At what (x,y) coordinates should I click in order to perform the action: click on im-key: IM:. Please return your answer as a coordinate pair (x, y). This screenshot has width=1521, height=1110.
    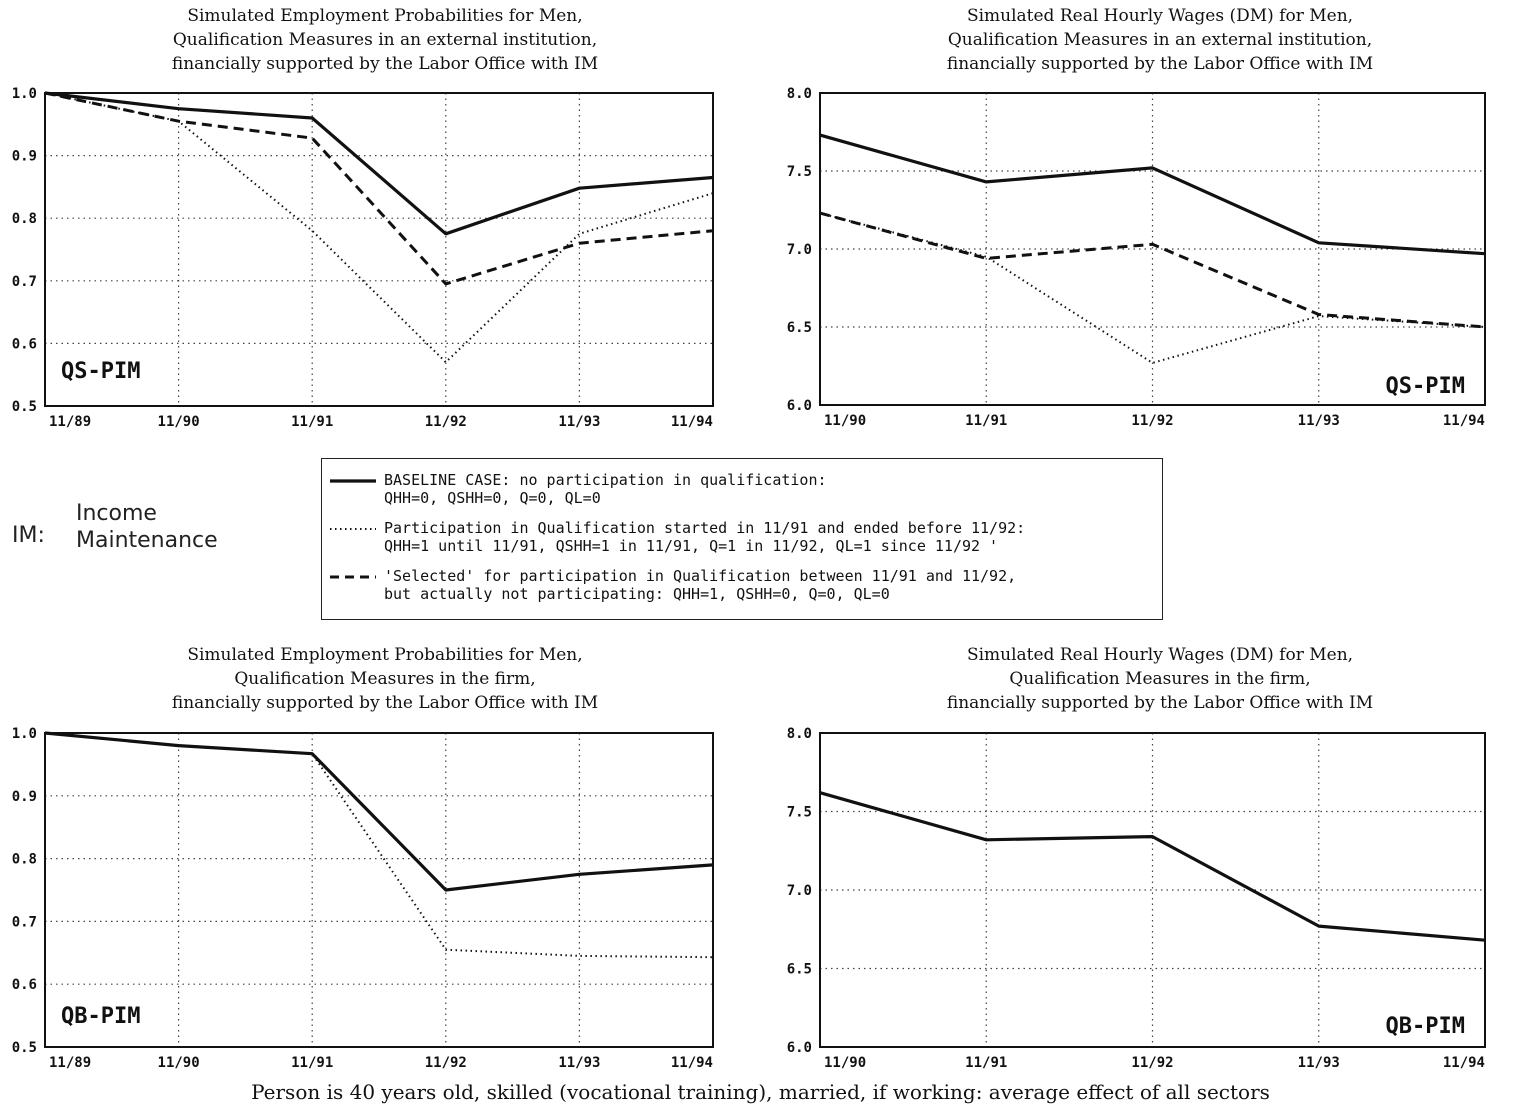
    Looking at the image, I should click on (28, 535).